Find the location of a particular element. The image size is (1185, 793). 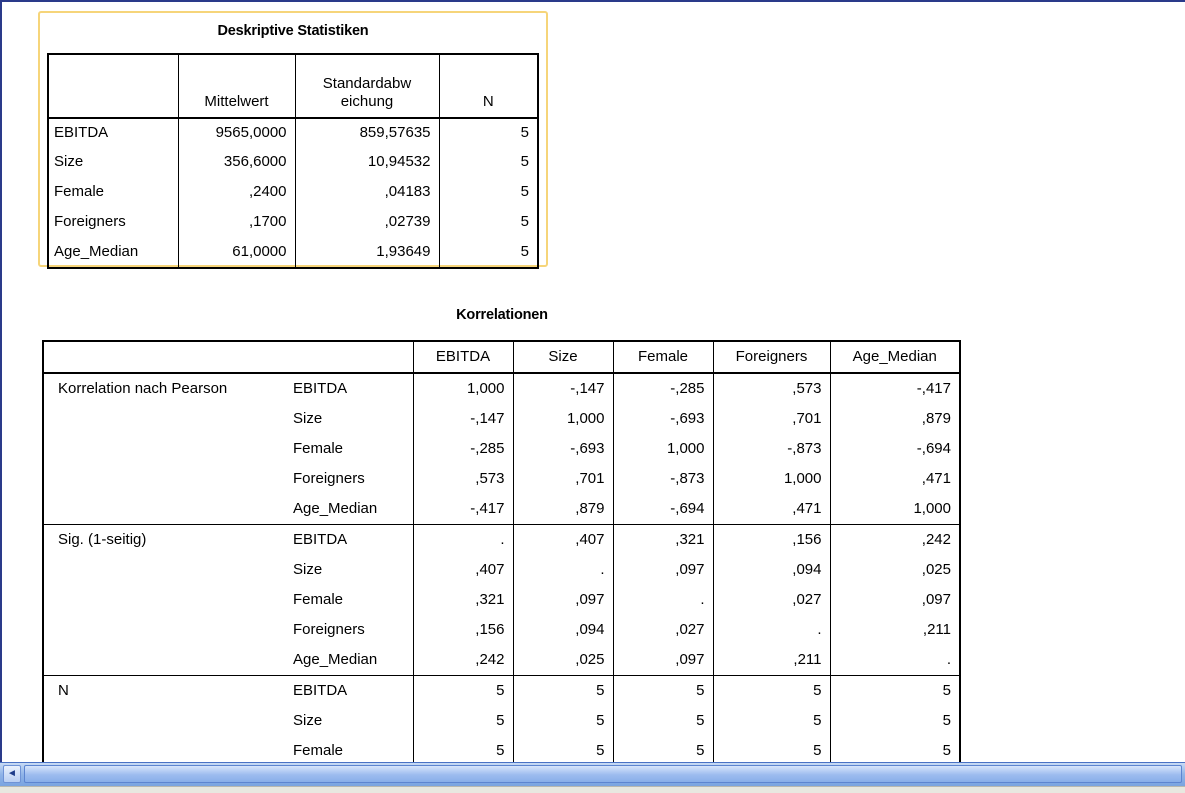

header-cell-n: N is located at coordinates (488, 86).